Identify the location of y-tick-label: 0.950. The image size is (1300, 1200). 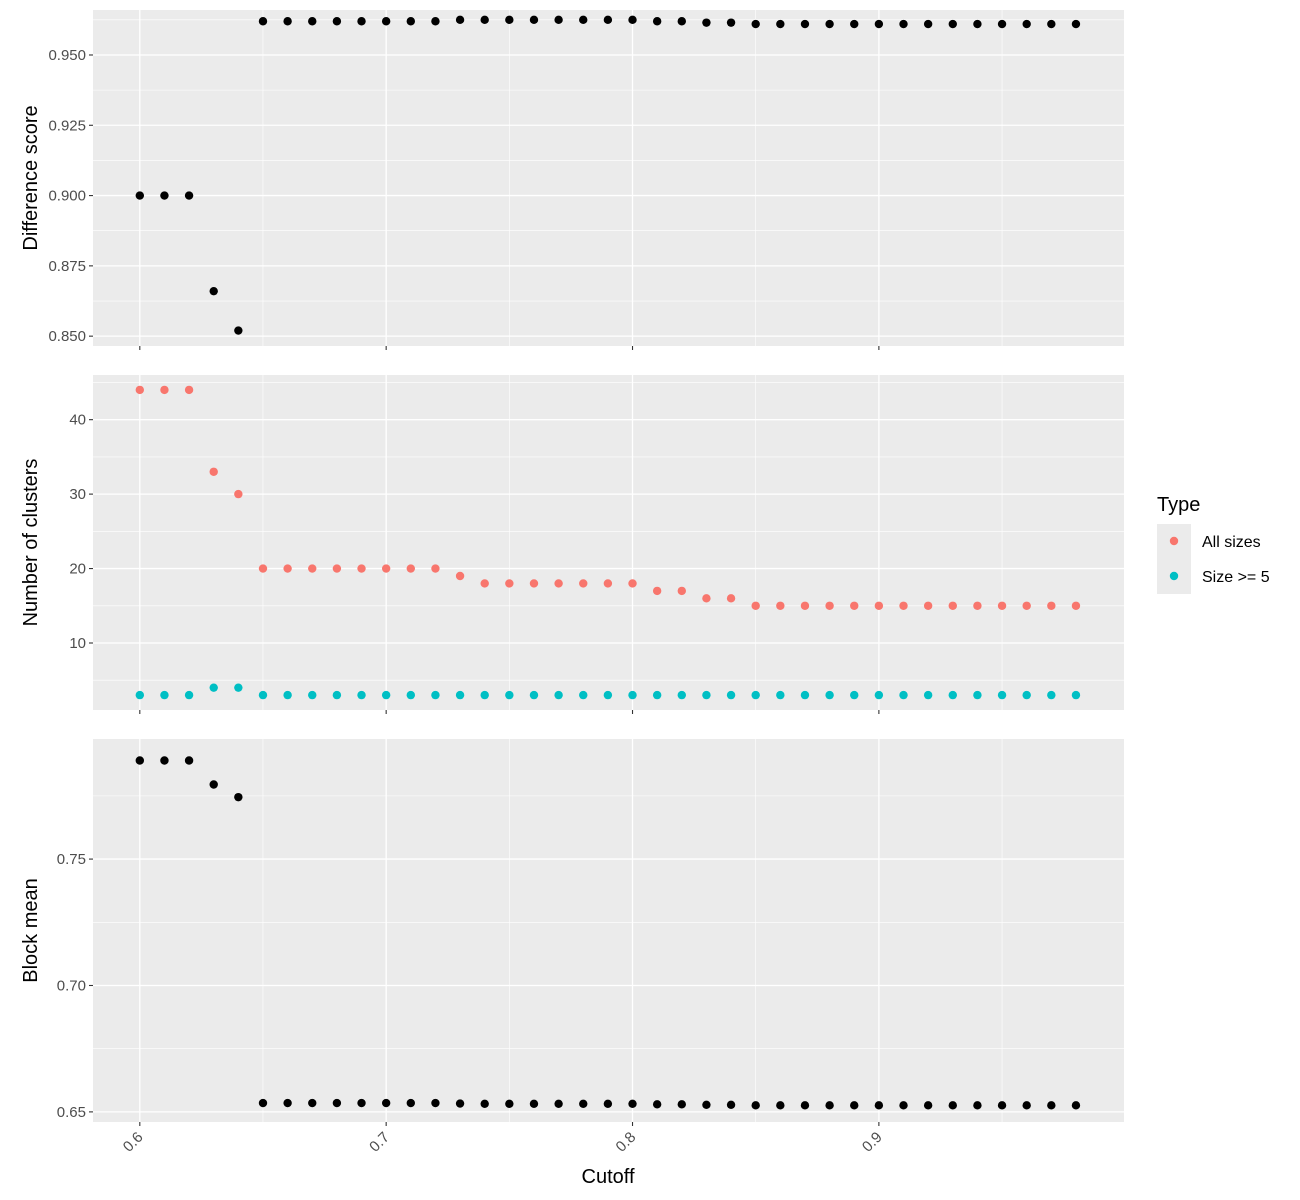
(67, 55).